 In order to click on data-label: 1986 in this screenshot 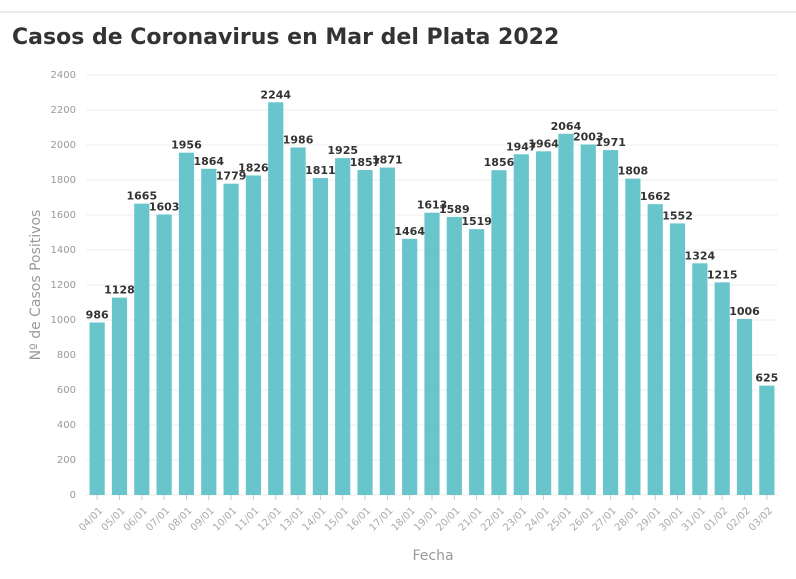, I will do `click(298, 139)`.